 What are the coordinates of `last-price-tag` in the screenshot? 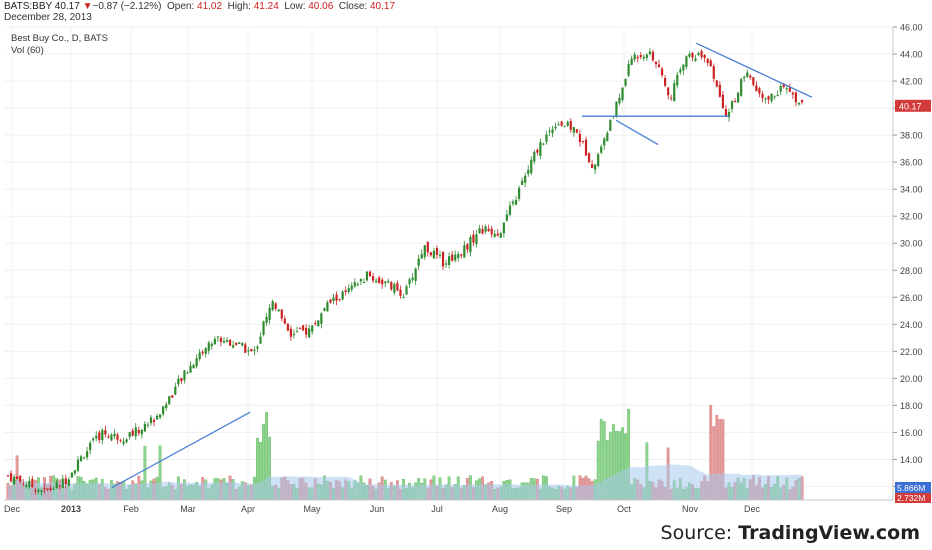 It's located at (913, 105).